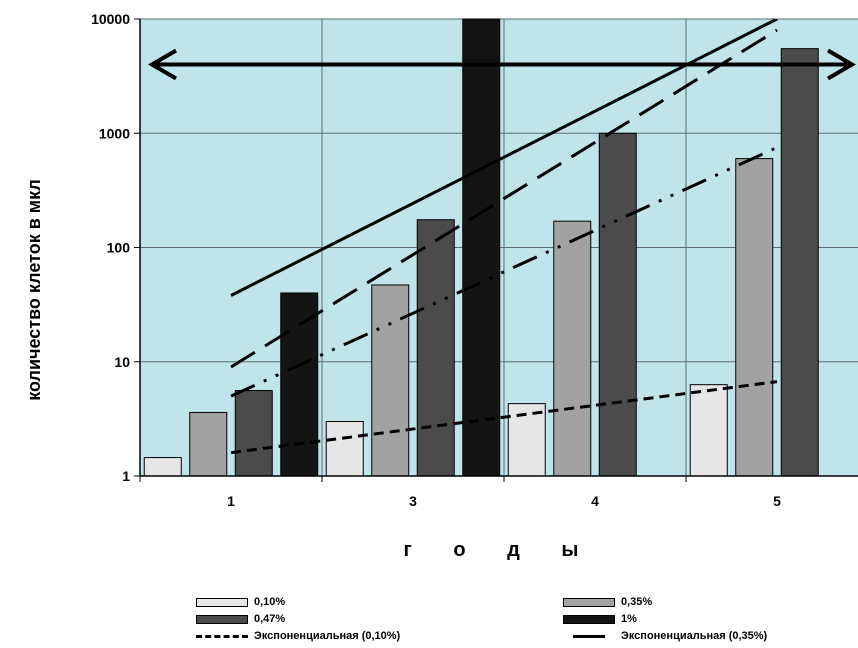 The image size is (858, 648). What do you see at coordinates (114, 133) in the screenshot?
I see `y-tick-label: 1000` at bounding box center [114, 133].